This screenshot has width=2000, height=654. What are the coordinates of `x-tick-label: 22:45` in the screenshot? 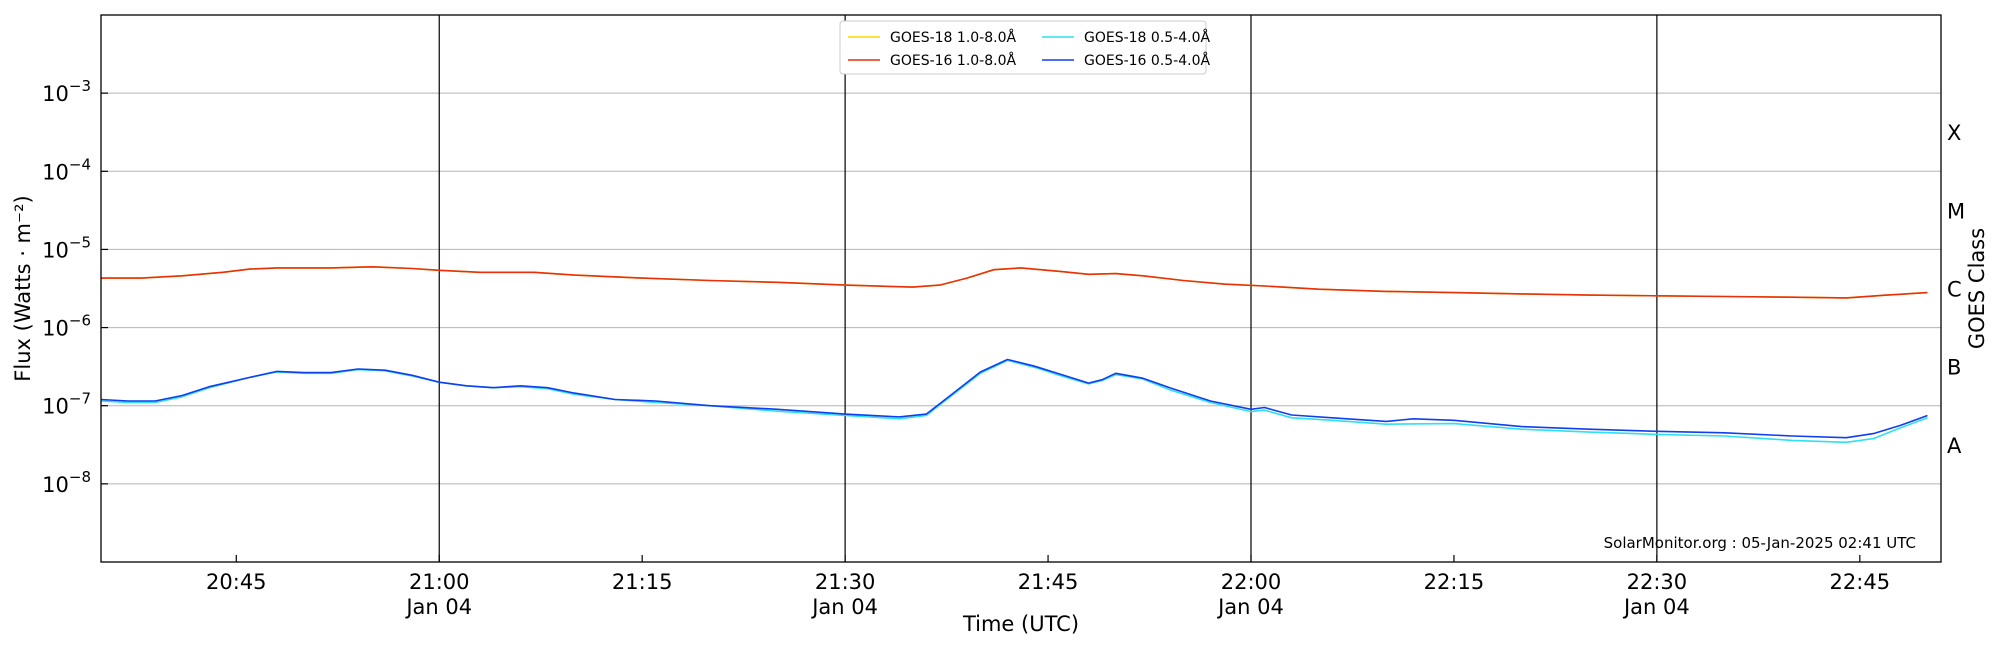 It's located at (1860, 582).